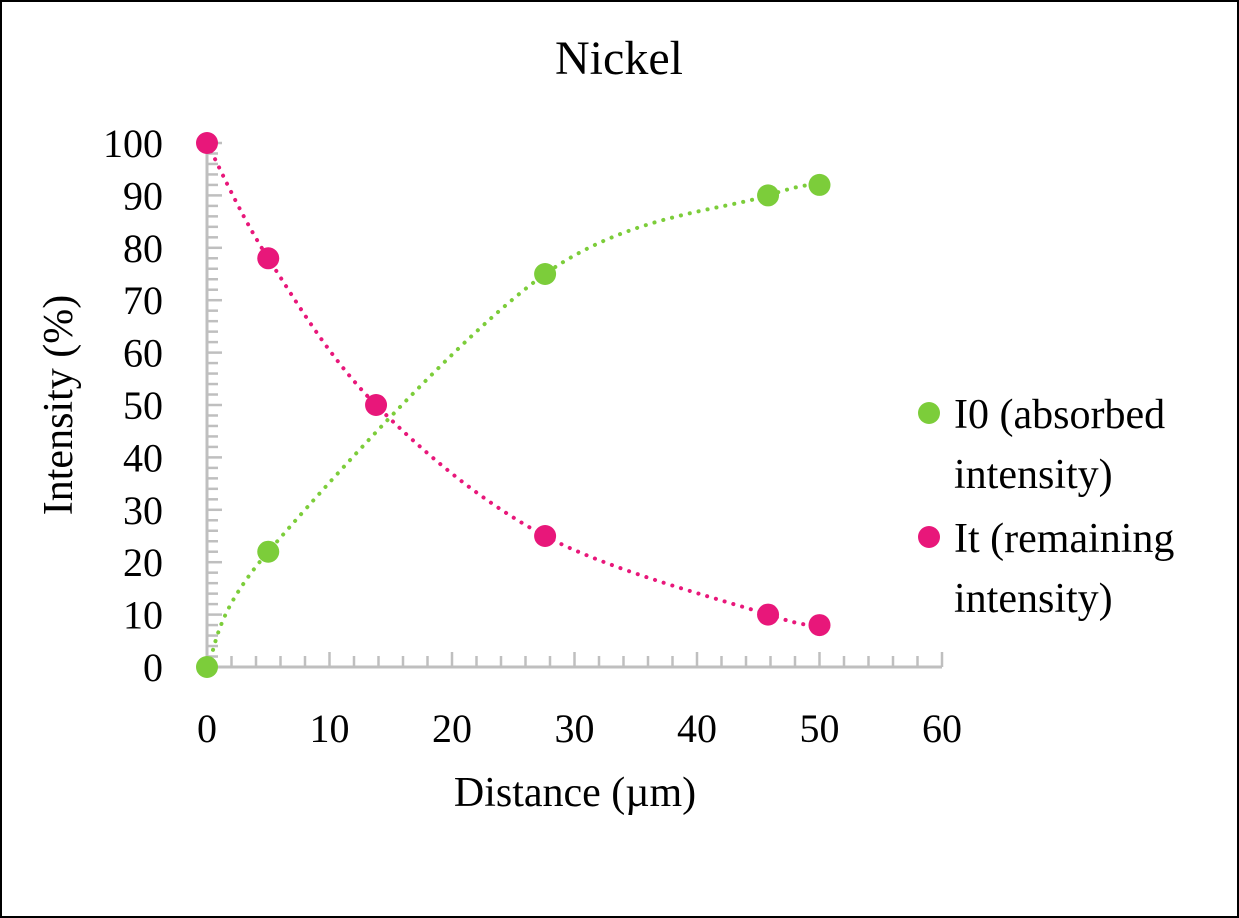  I want to click on y-tick-label: 0, so click(153, 667).